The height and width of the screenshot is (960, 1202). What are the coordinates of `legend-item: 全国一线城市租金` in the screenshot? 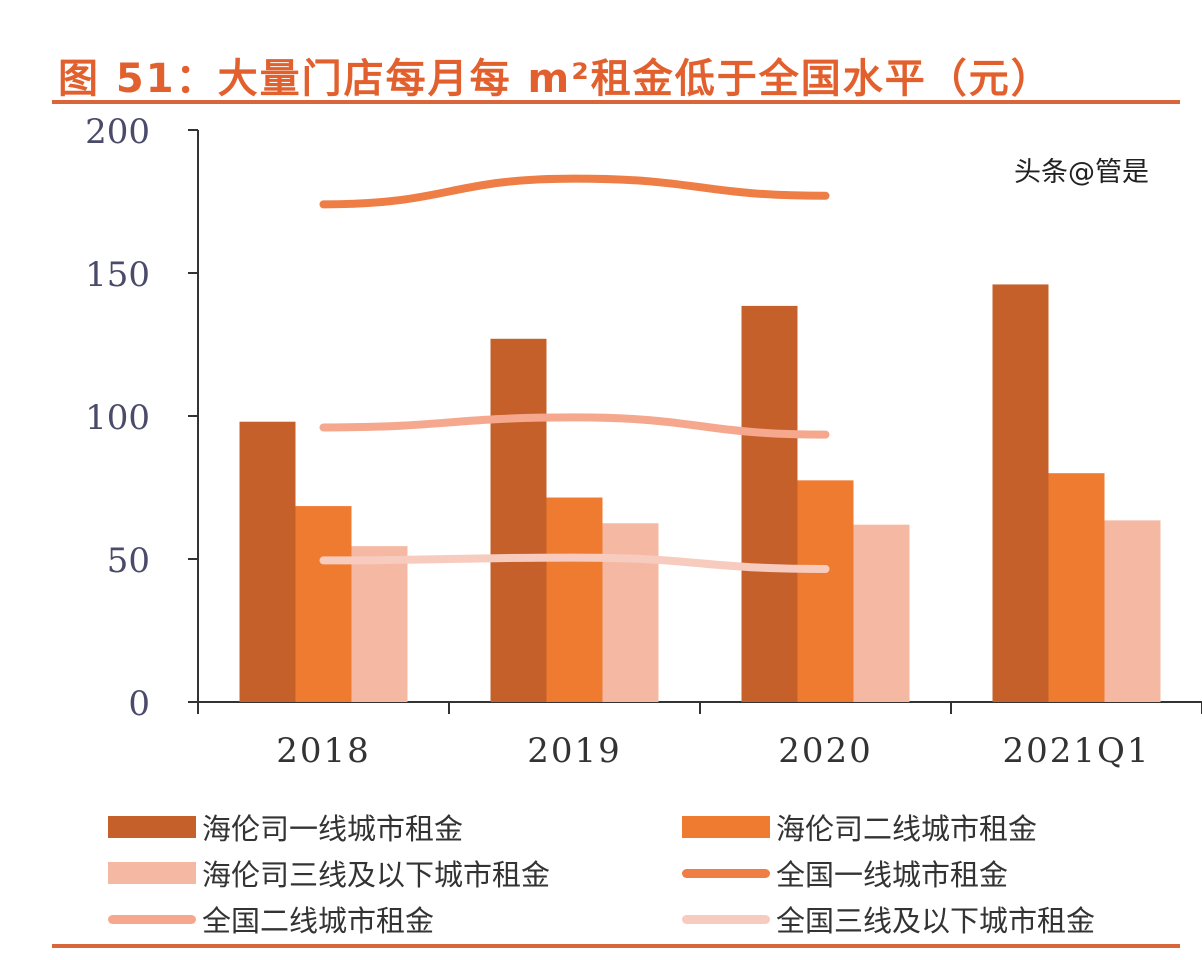 It's located at (845, 873).